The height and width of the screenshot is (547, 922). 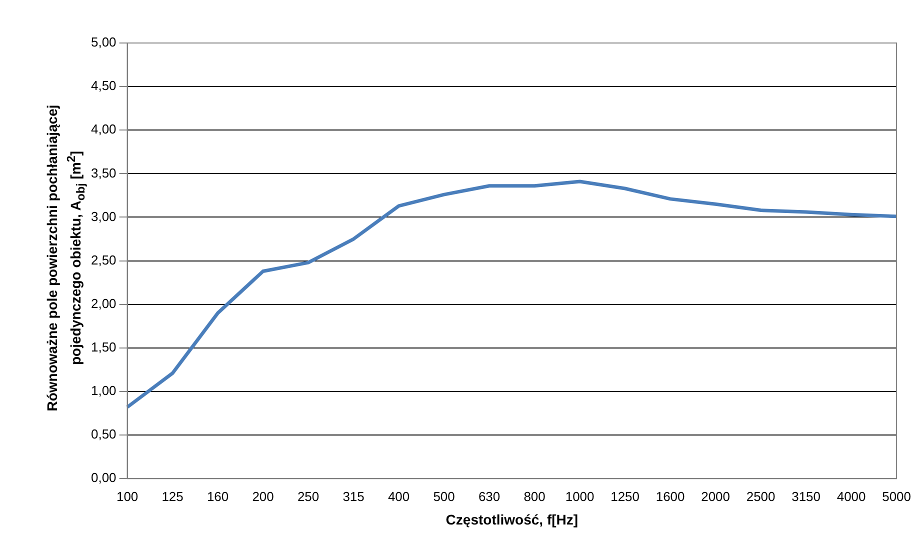 I want to click on x-tick-label: 630, so click(x=489, y=496).